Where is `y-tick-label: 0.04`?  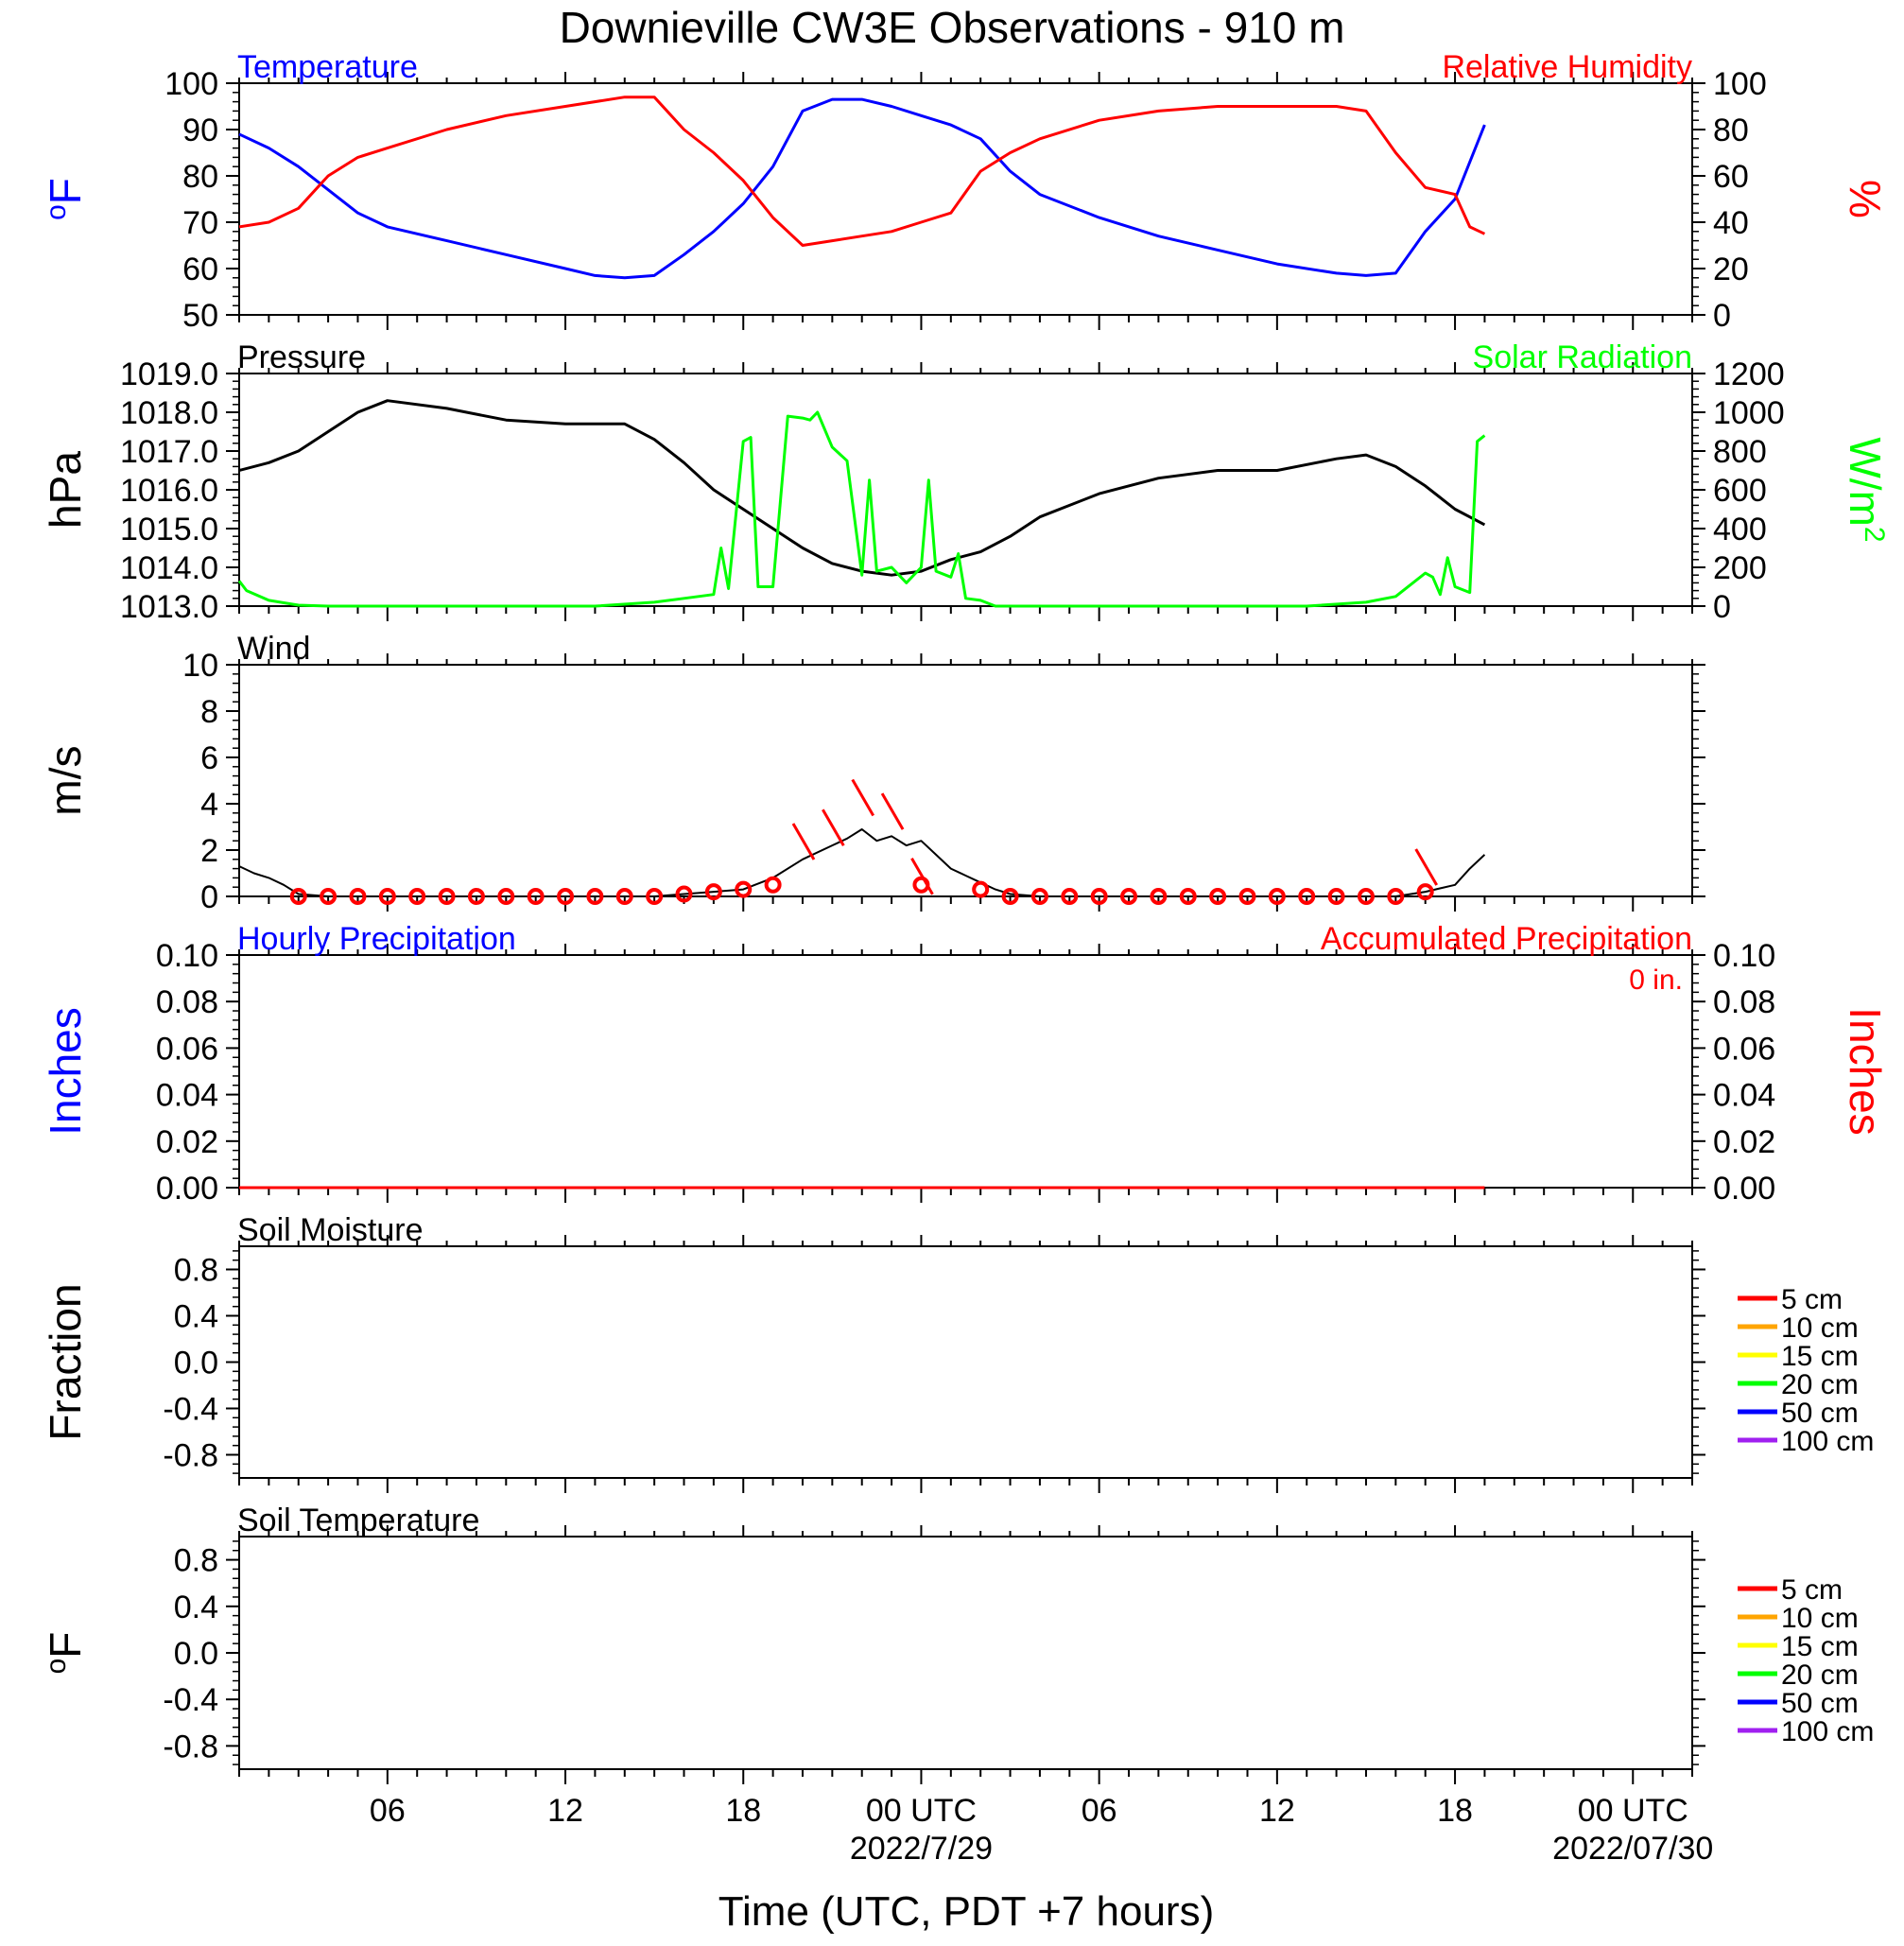 y-tick-label: 0.04 is located at coordinates (187, 1096).